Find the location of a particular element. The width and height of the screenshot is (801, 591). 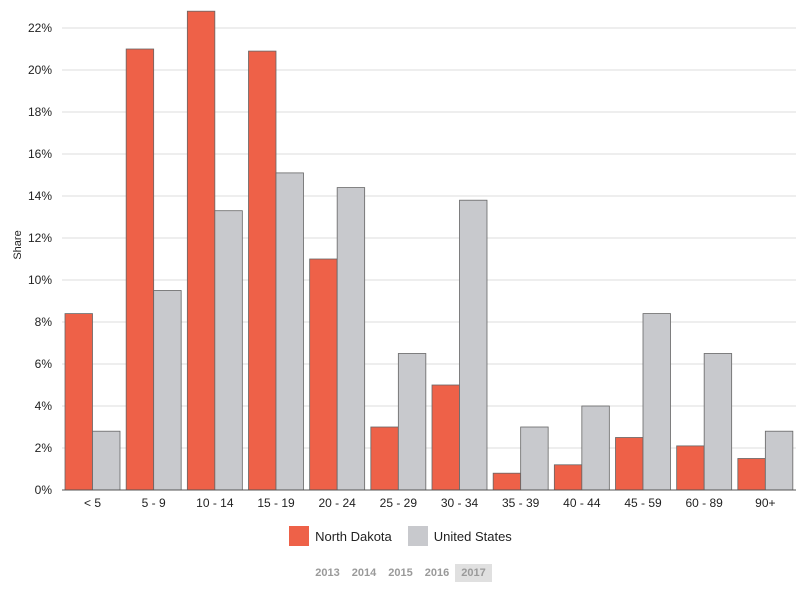

y-tick-label: 0% is located at coordinates (44, 490).